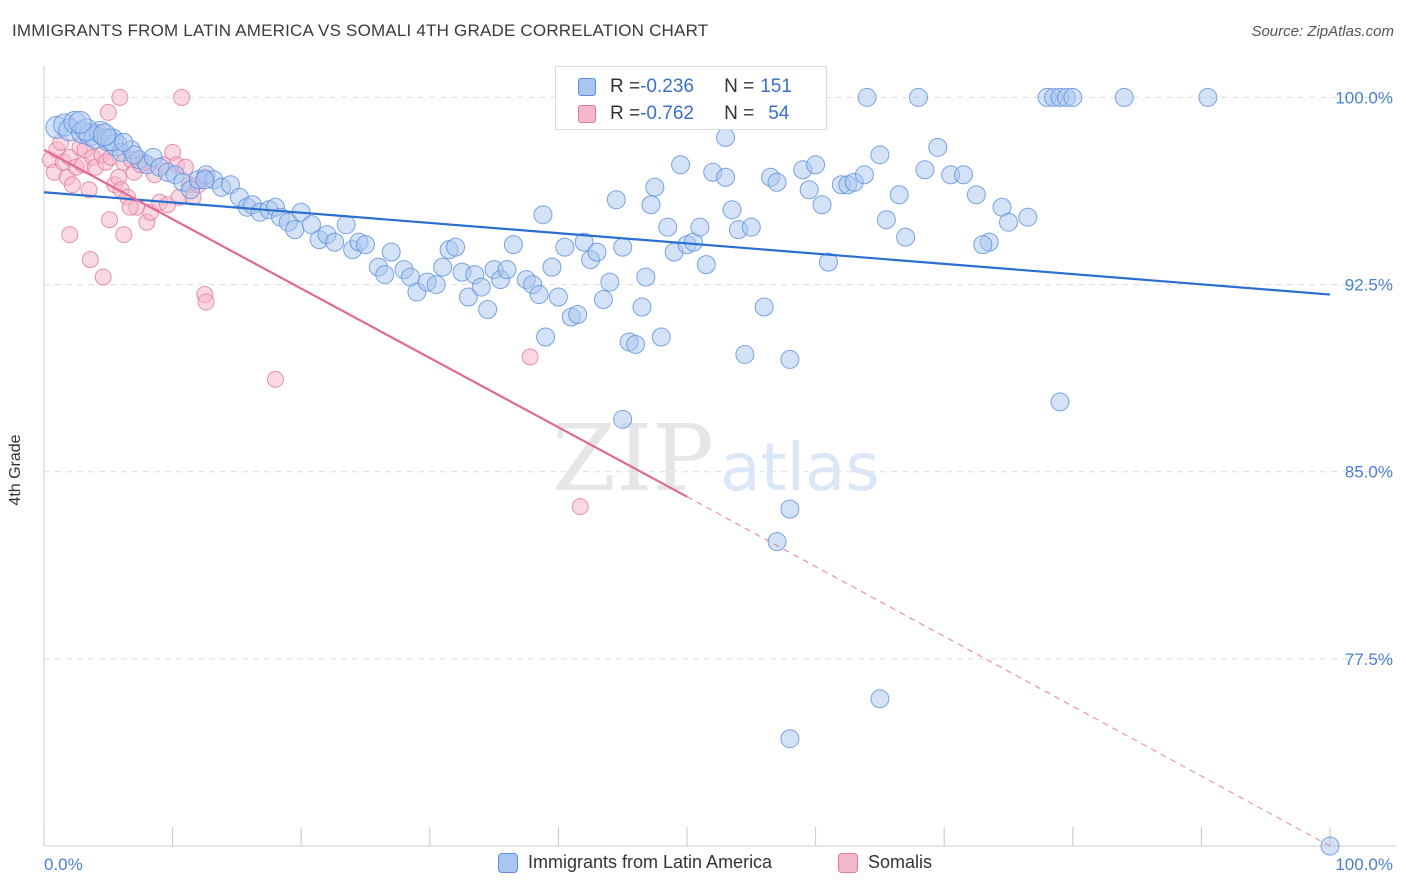 Image resolution: width=1406 pixels, height=892 pixels. I want to click on y-tick-label: 92.5%, so click(1369, 285).